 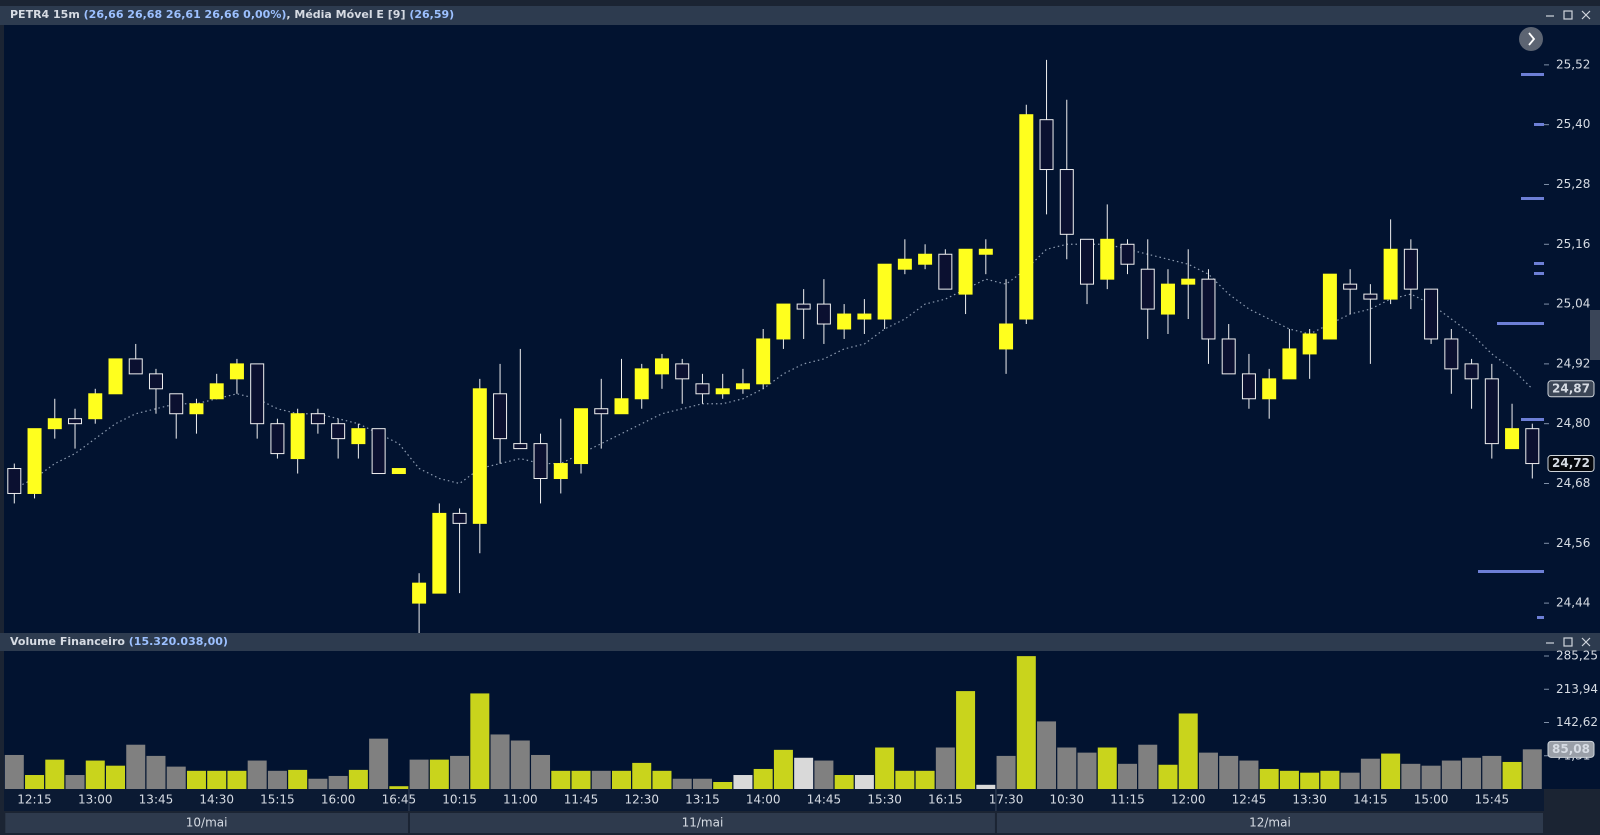 What do you see at coordinates (824, 800) in the screenshot?
I see `x-tick-label: 14:45` at bounding box center [824, 800].